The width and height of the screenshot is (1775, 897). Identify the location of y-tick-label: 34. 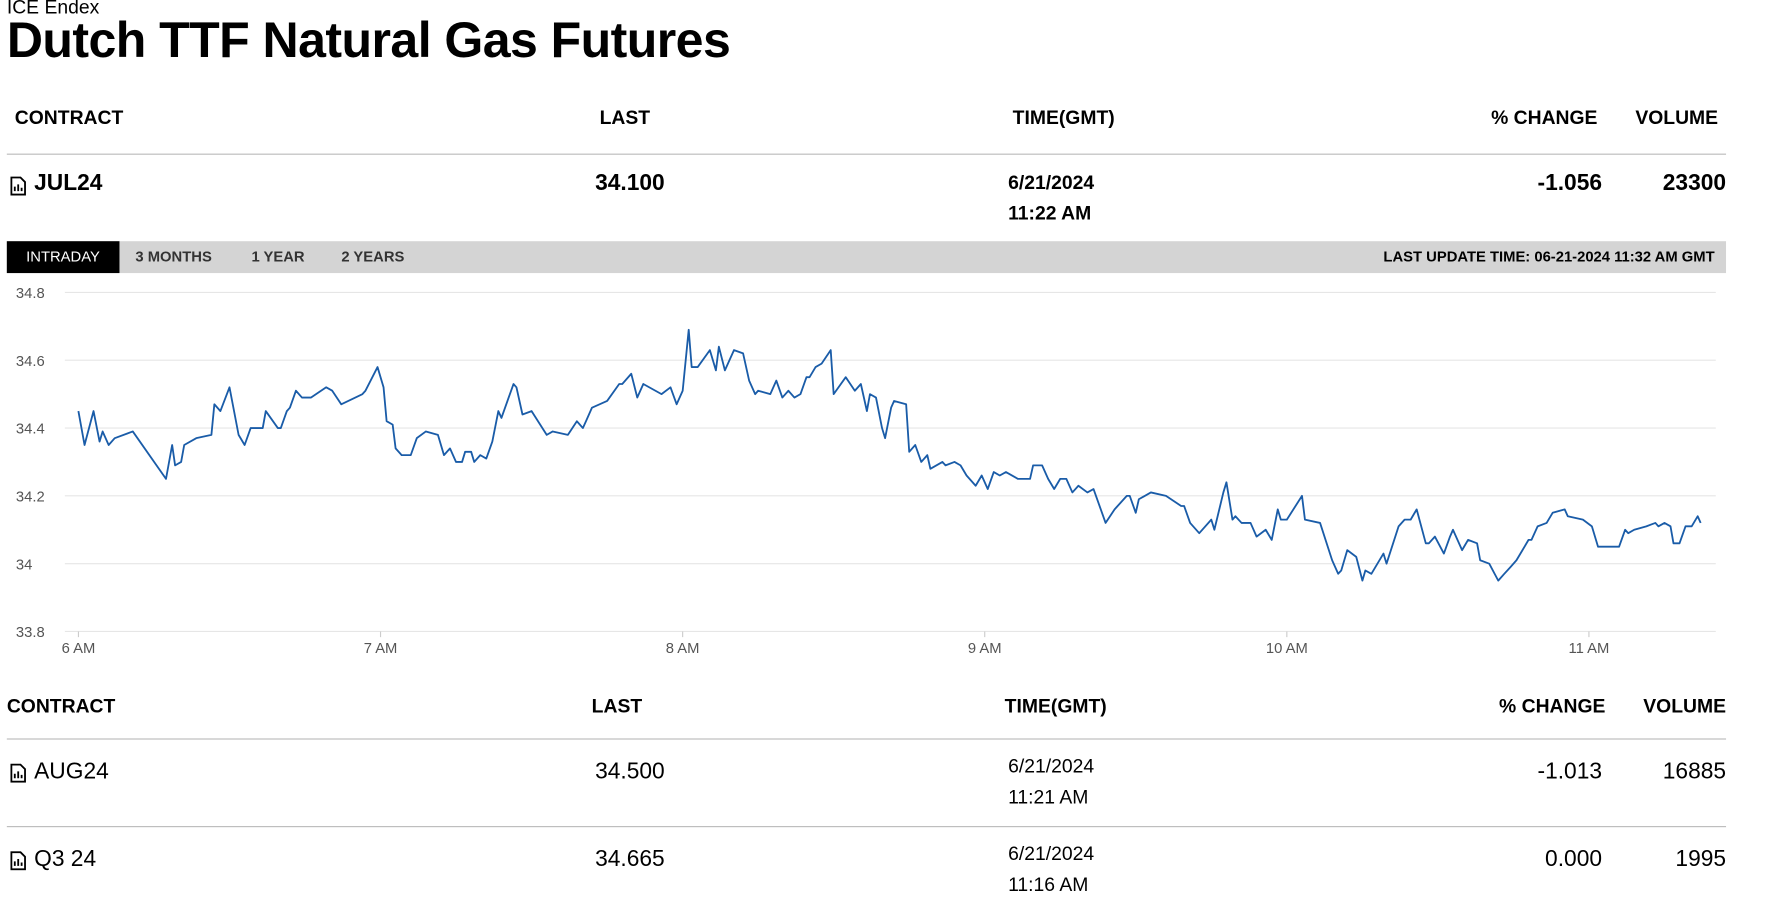
(24, 565).